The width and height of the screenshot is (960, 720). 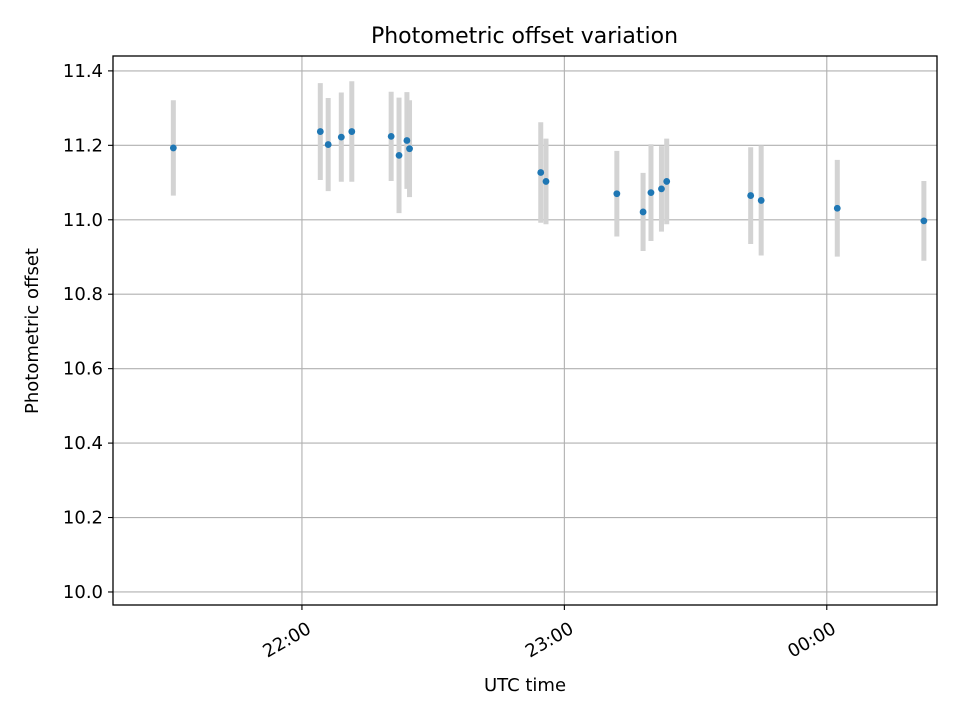 What do you see at coordinates (32, 331) in the screenshot?
I see `y-axis-label: Photometric offset` at bounding box center [32, 331].